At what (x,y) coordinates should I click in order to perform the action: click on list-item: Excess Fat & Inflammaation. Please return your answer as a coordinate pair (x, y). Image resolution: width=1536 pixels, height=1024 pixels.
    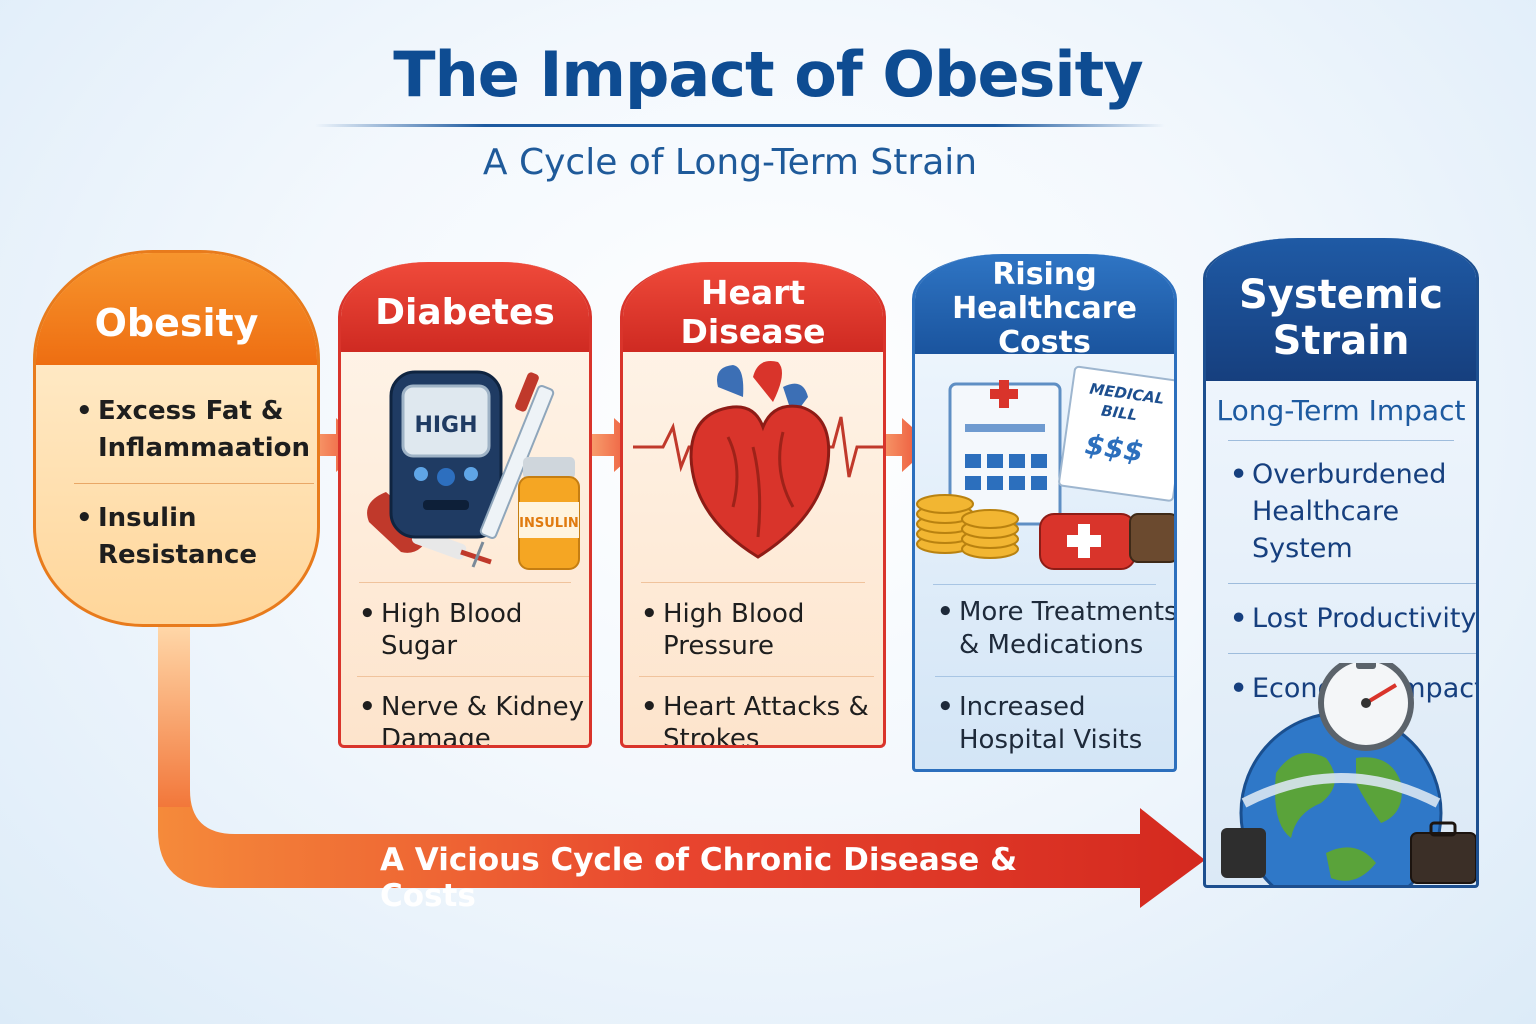
    Looking at the image, I should click on (192, 430).